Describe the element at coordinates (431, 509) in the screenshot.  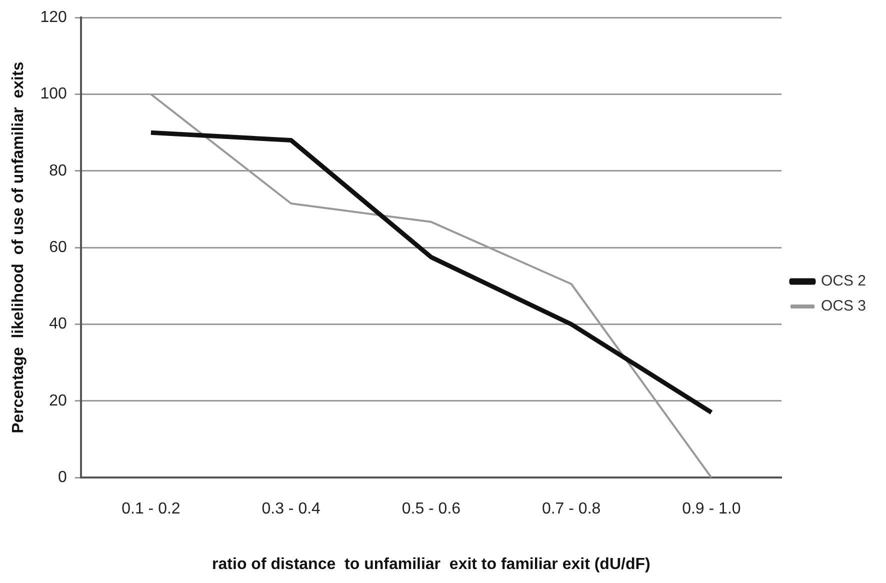
I see `x-tick-label: 0.5 - 0.6` at that location.